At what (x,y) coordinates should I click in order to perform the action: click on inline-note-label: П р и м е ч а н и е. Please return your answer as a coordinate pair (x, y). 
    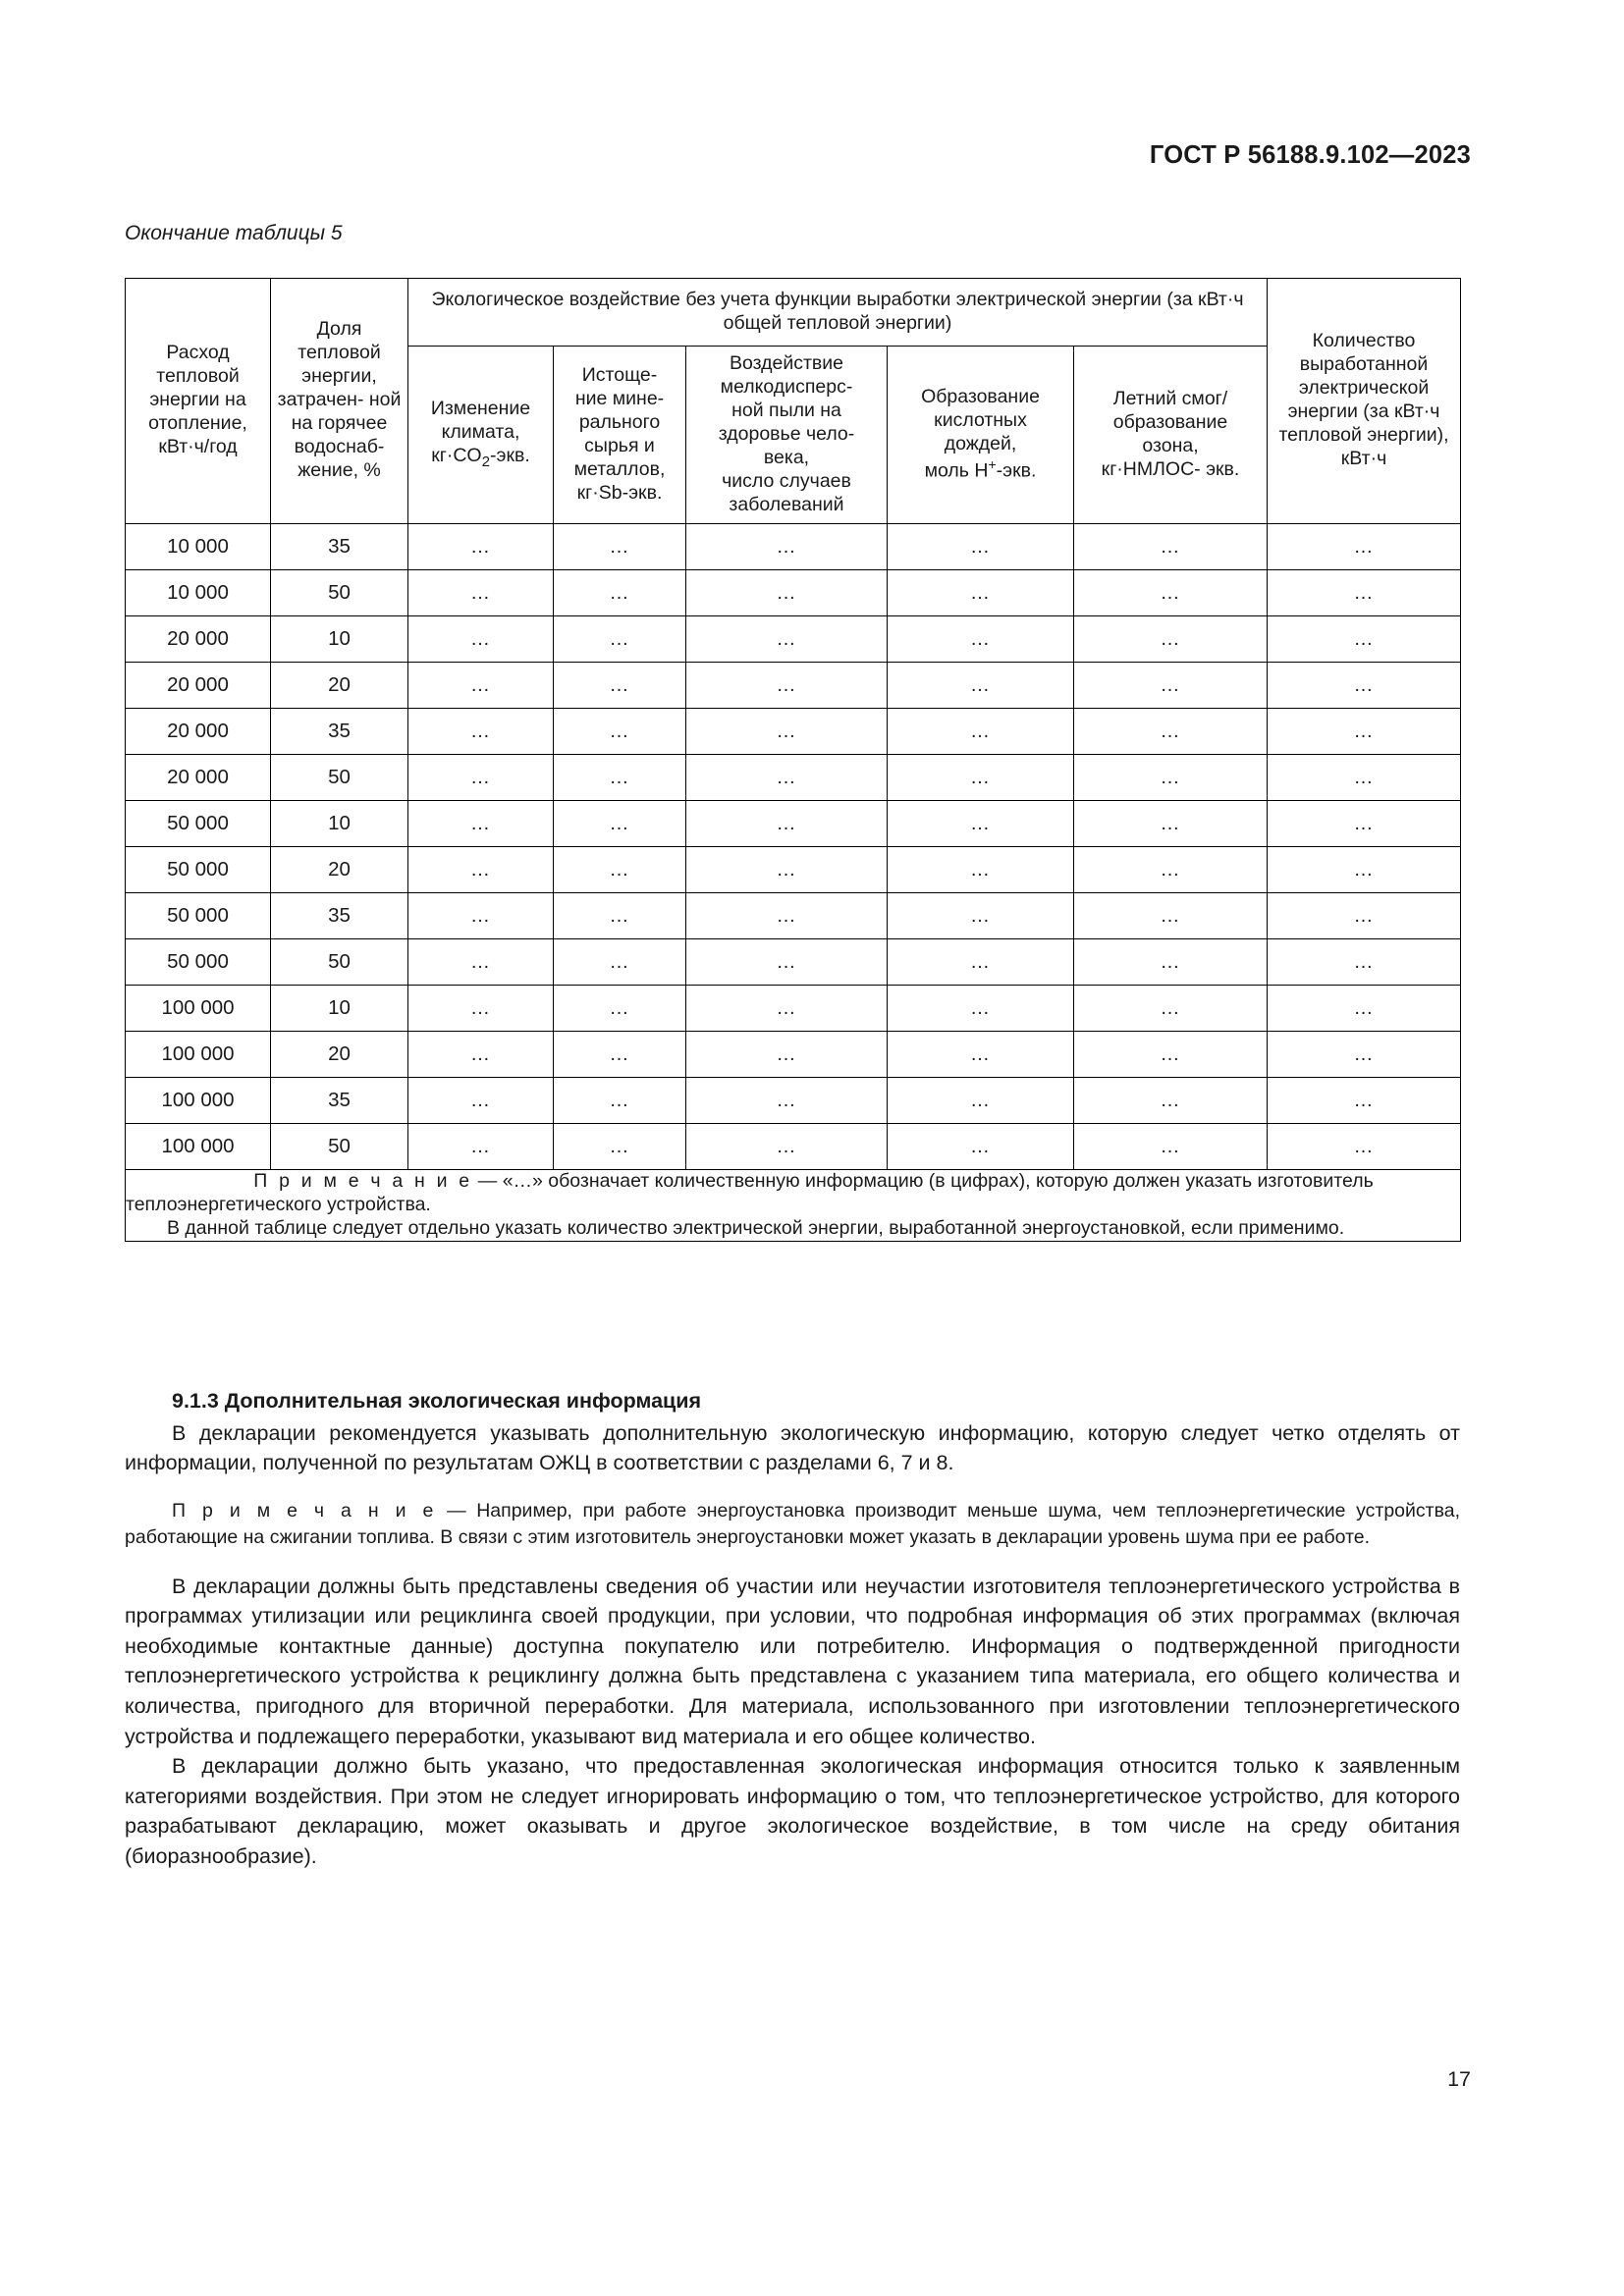
    Looking at the image, I should click on (304, 1510).